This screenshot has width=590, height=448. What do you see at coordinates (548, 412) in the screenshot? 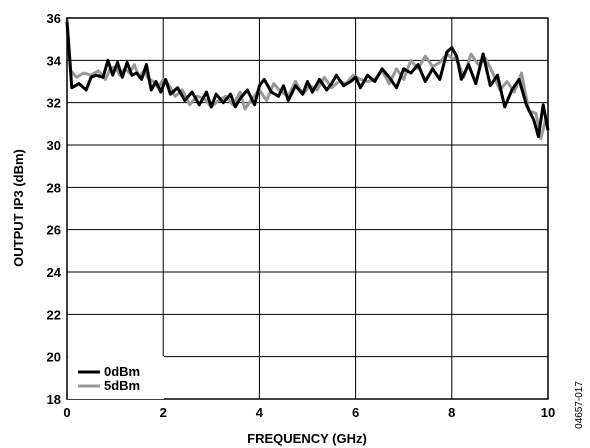
I see `x-tick-label: 10` at bounding box center [548, 412].